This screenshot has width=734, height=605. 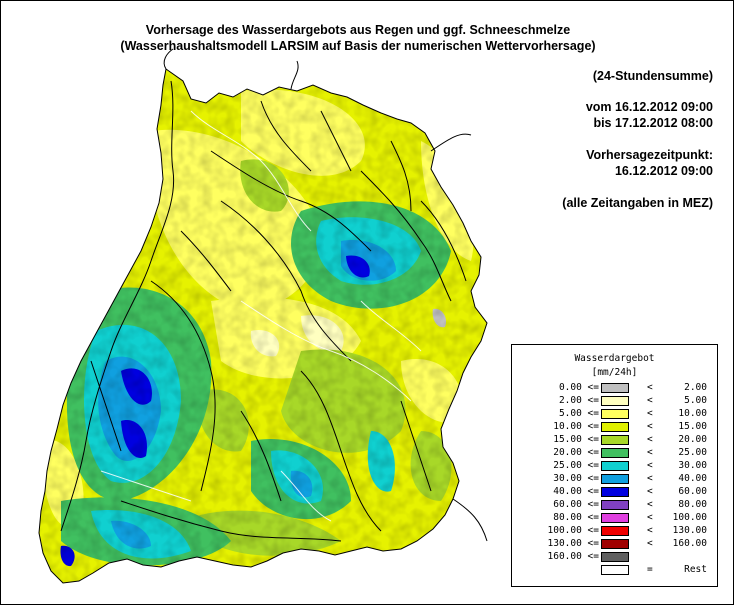 I want to click on legend-upper-bound: 10.00, so click(x=692, y=413).